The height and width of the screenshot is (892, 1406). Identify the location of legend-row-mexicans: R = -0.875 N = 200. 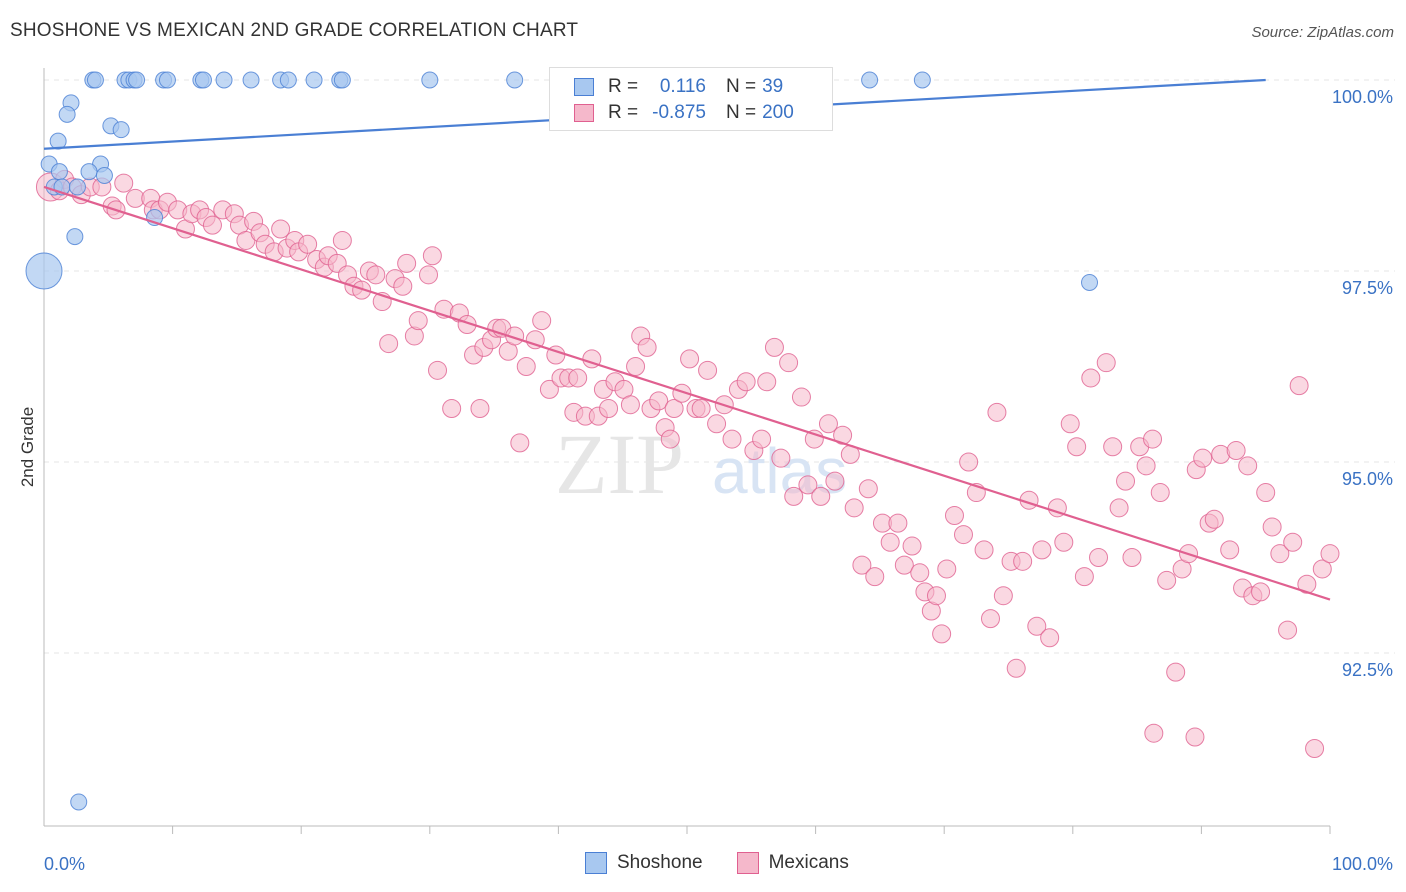
(672, 113).